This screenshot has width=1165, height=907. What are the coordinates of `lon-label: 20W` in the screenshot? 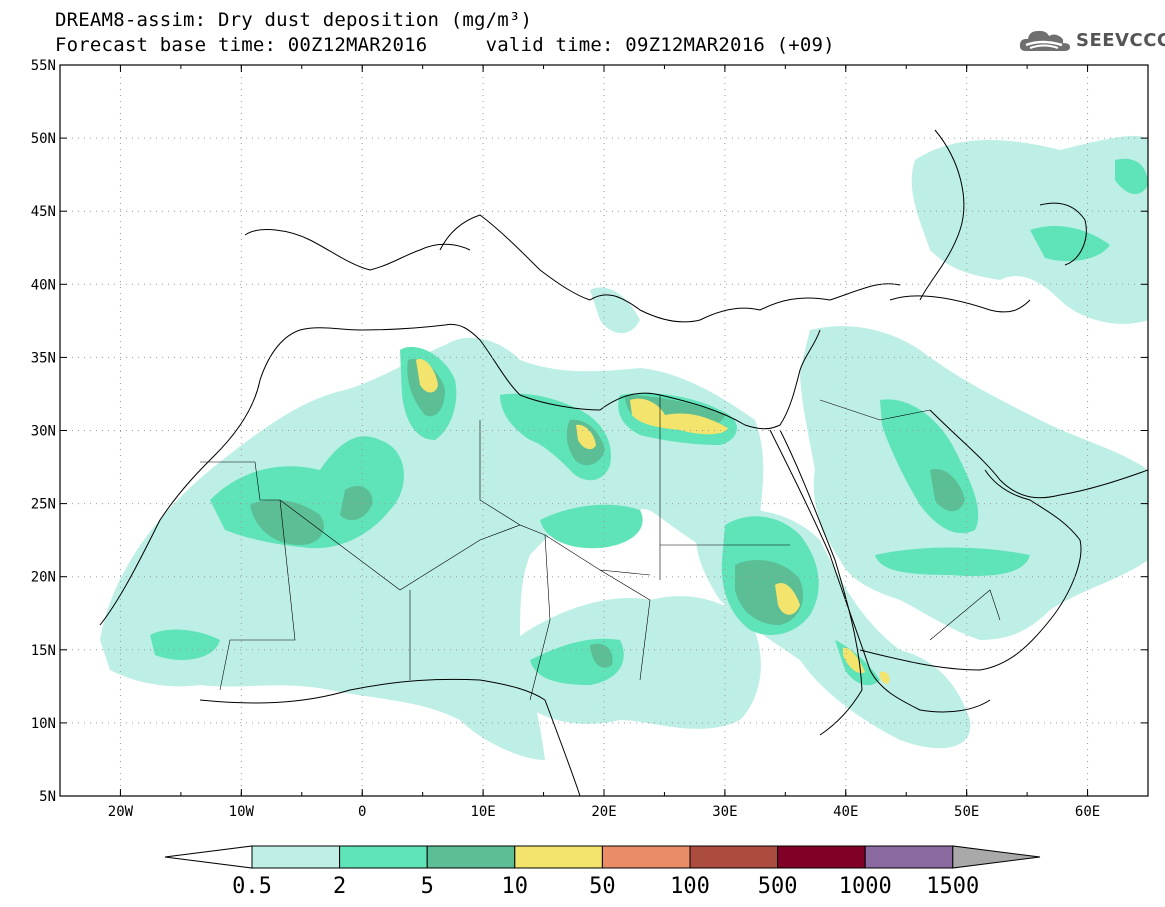 It's located at (121, 812).